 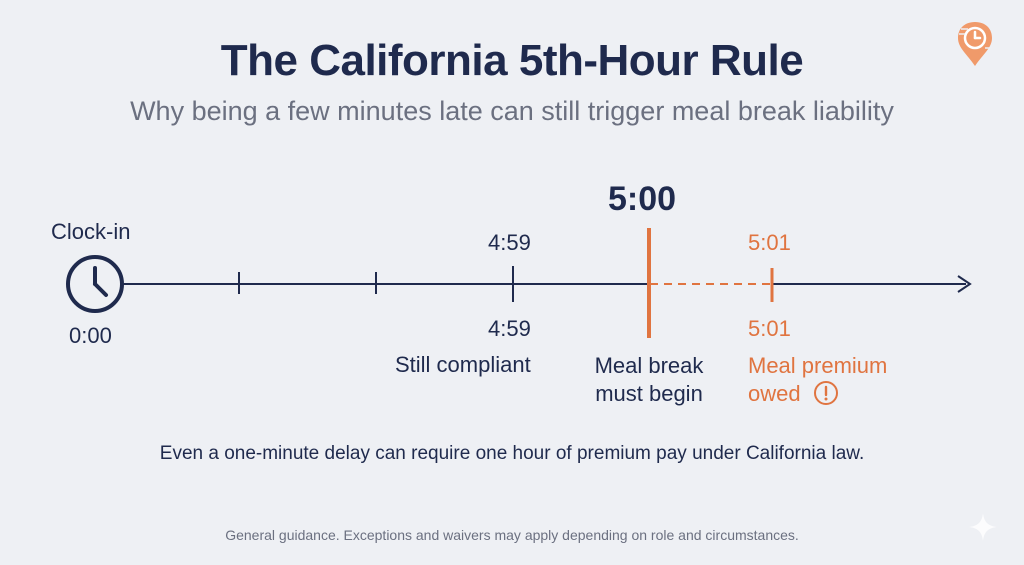 I want to click on late-caption-line1: Meal premium, so click(x=818, y=365).